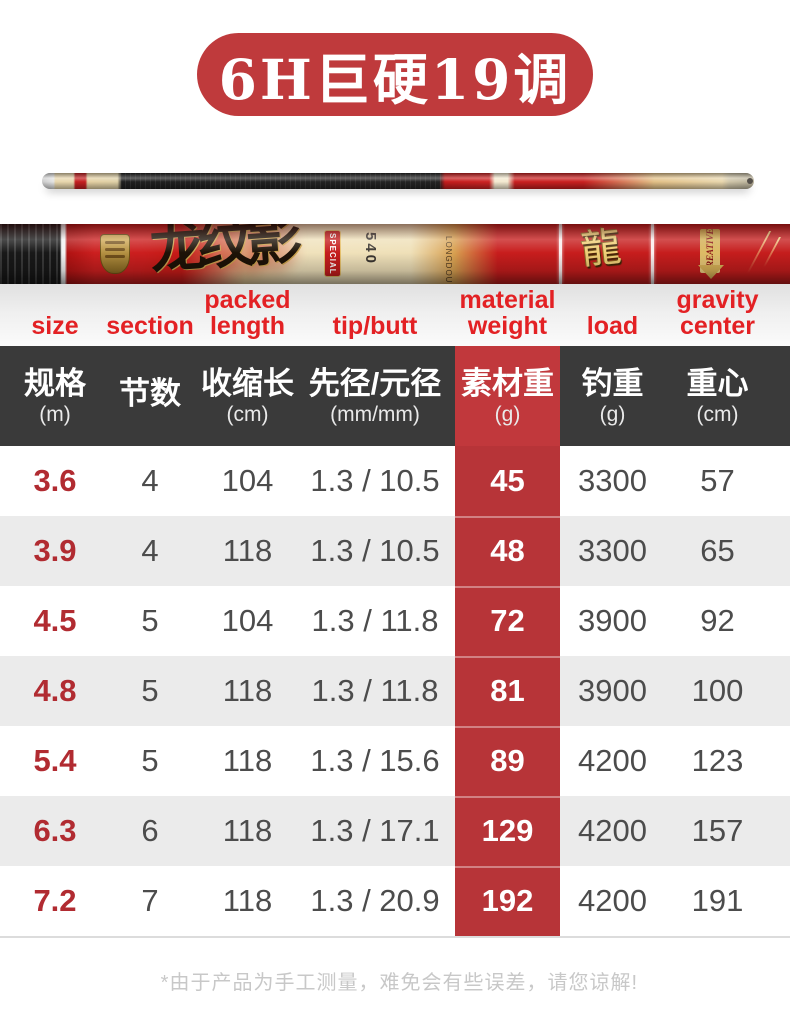 Image resolution: width=790 pixels, height=1032 pixels. What do you see at coordinates (507, 621) in the screenshot?
I see `cell-material-weight: 72` at bounding box center [507, 621].